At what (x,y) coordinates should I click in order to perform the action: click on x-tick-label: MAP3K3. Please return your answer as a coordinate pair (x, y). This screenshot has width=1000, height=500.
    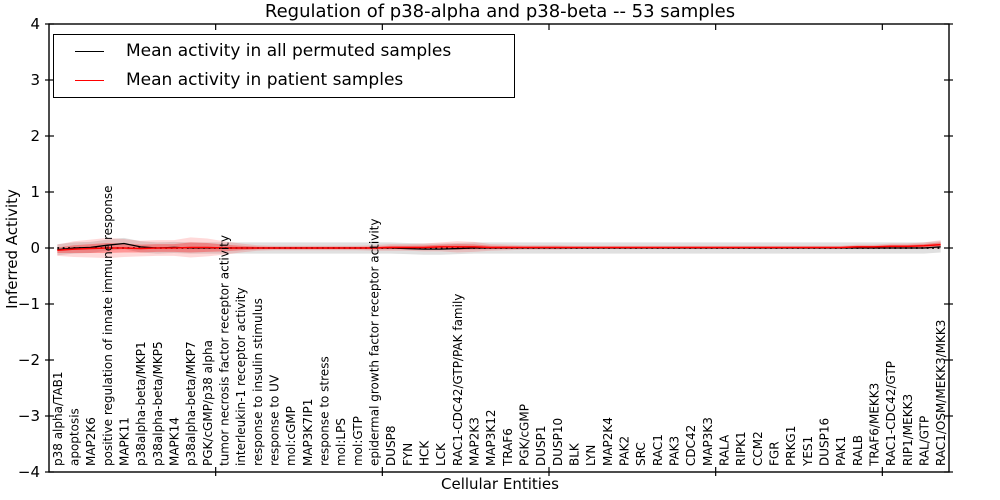
    Looking at the image, I should click on (708, 441).